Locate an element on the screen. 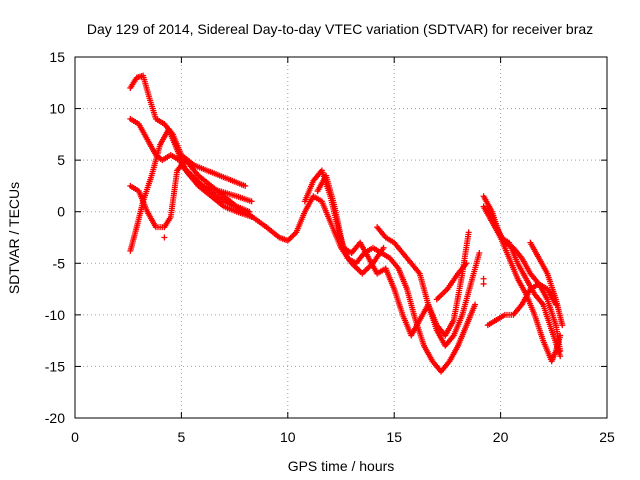 The image size is (640, 480). x-tick-label: 25 is located at coordinates (607, 437).